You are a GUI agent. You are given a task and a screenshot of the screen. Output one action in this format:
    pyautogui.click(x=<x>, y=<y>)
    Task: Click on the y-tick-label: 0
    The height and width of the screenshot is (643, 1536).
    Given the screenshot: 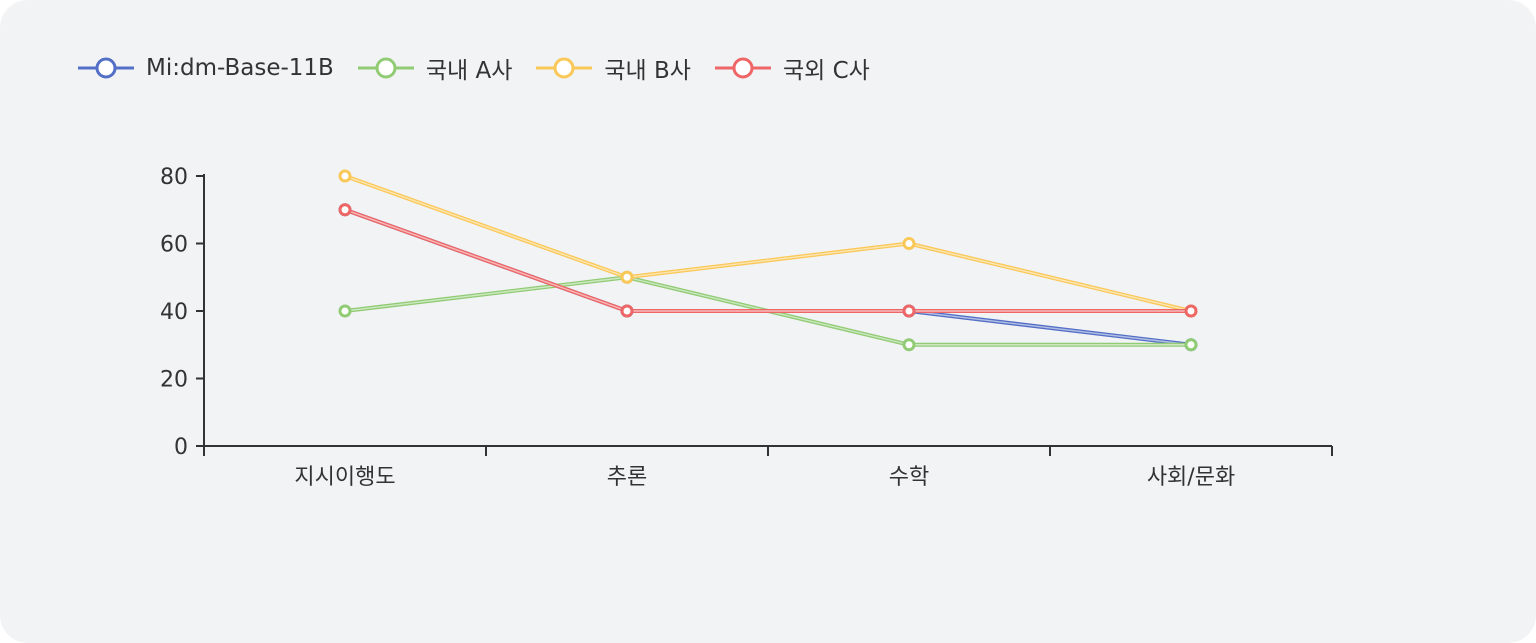 What is the action you would take?
    pyautogui.click(x=181, y=447)
    